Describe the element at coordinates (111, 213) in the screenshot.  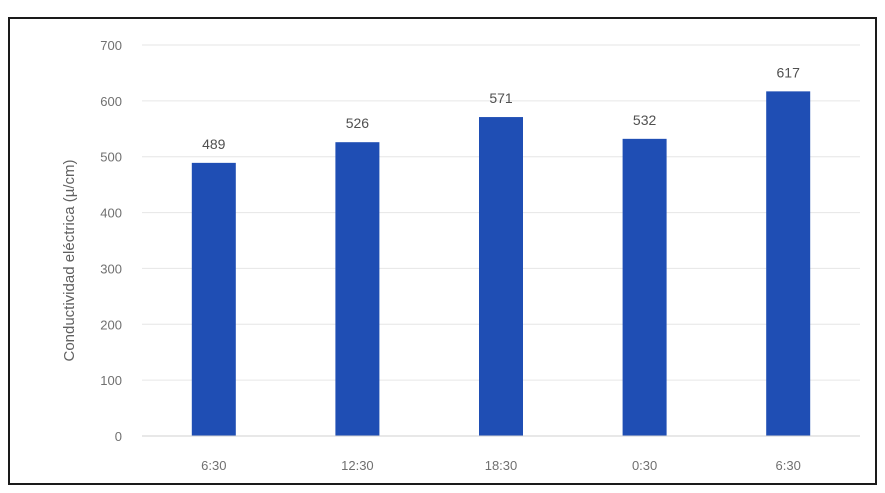
I see `y-tick-label: 400` at that location.